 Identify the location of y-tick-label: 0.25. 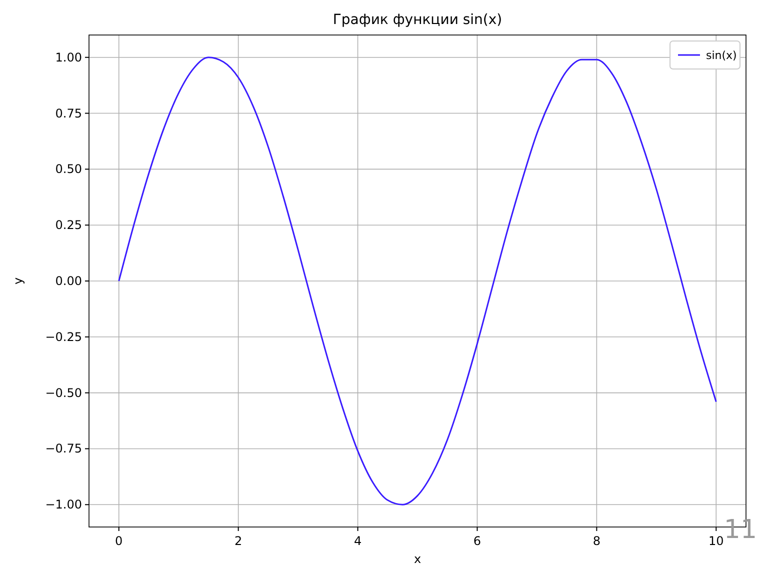
(68, 225).